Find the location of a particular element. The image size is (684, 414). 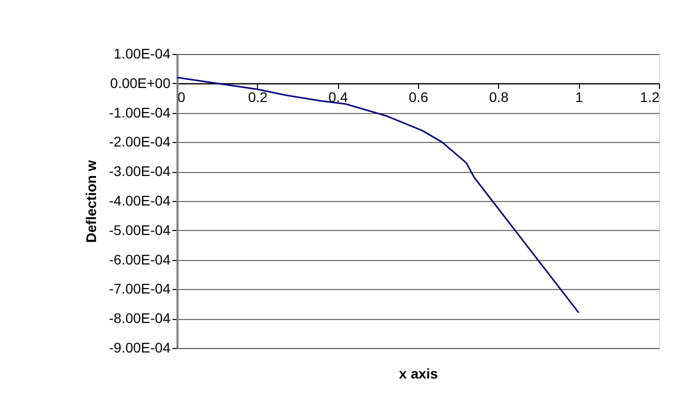

x-tick-label: 0.8 is located at coordinates (499, 96).